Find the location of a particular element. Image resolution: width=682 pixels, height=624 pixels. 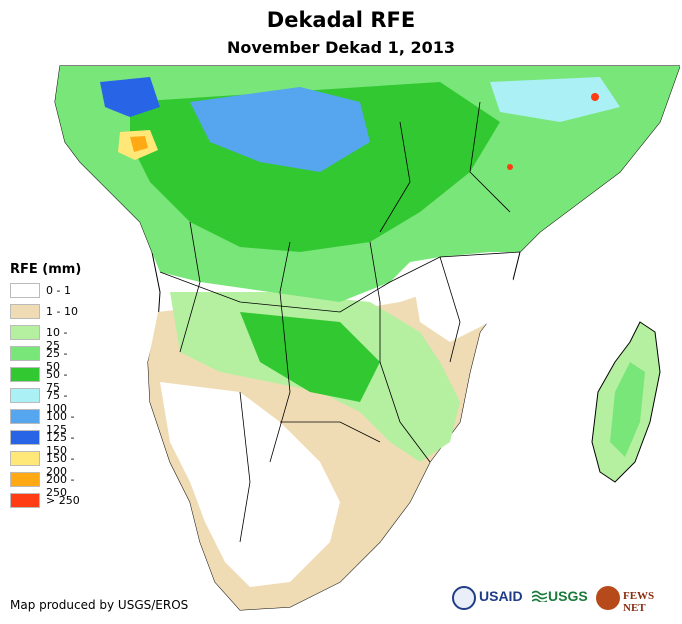

legend-label: 25 - 50 is located at coordinates (57, 360).